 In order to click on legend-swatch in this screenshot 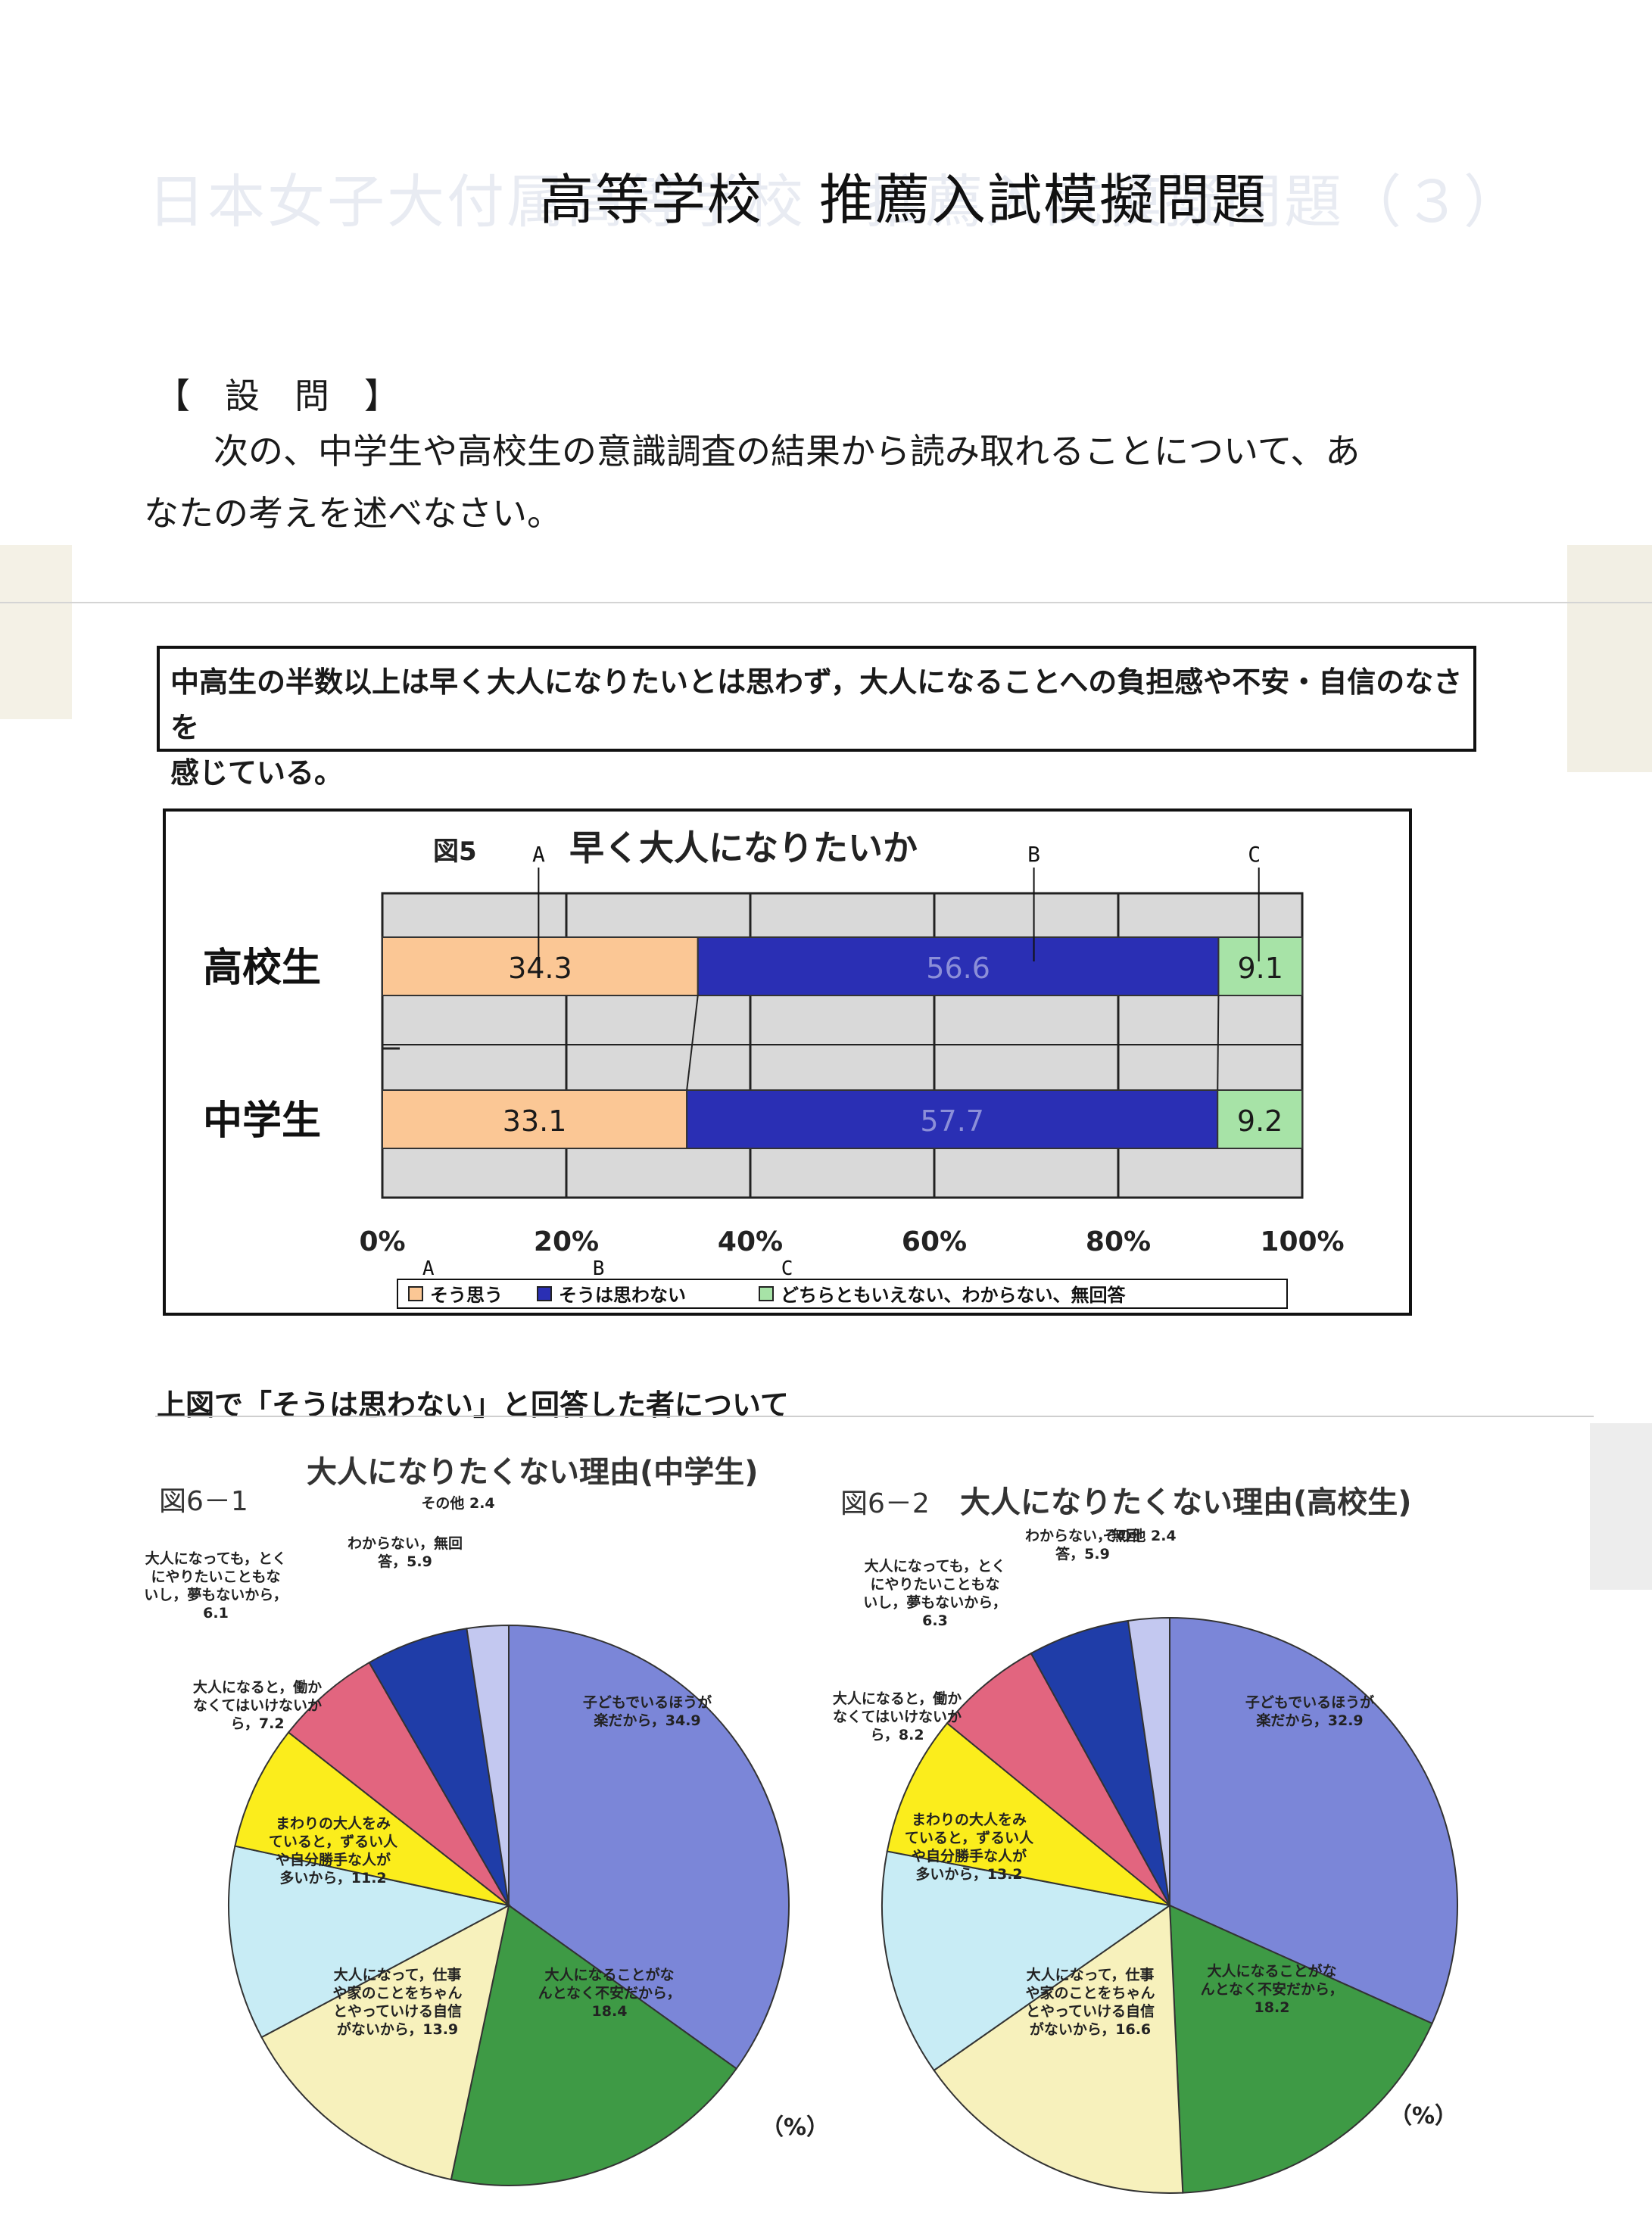, I will do `click(766, 1293)`.